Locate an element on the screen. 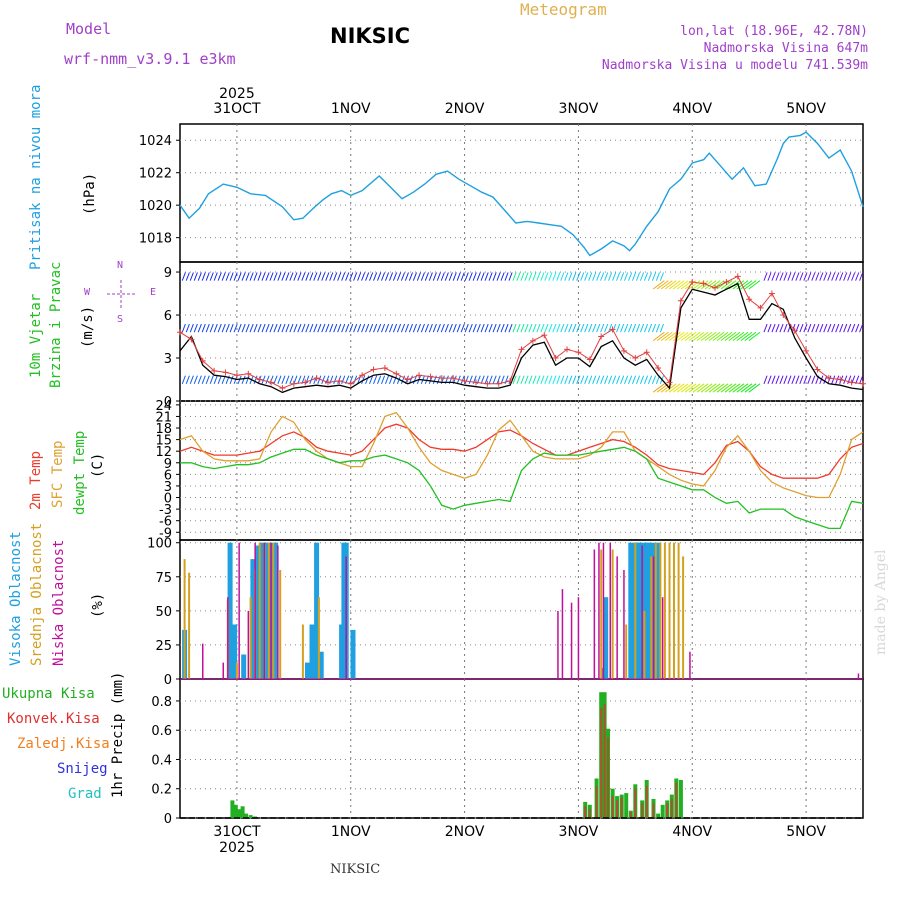  y-tick-label: 9 is located at coordinates (168, 464).